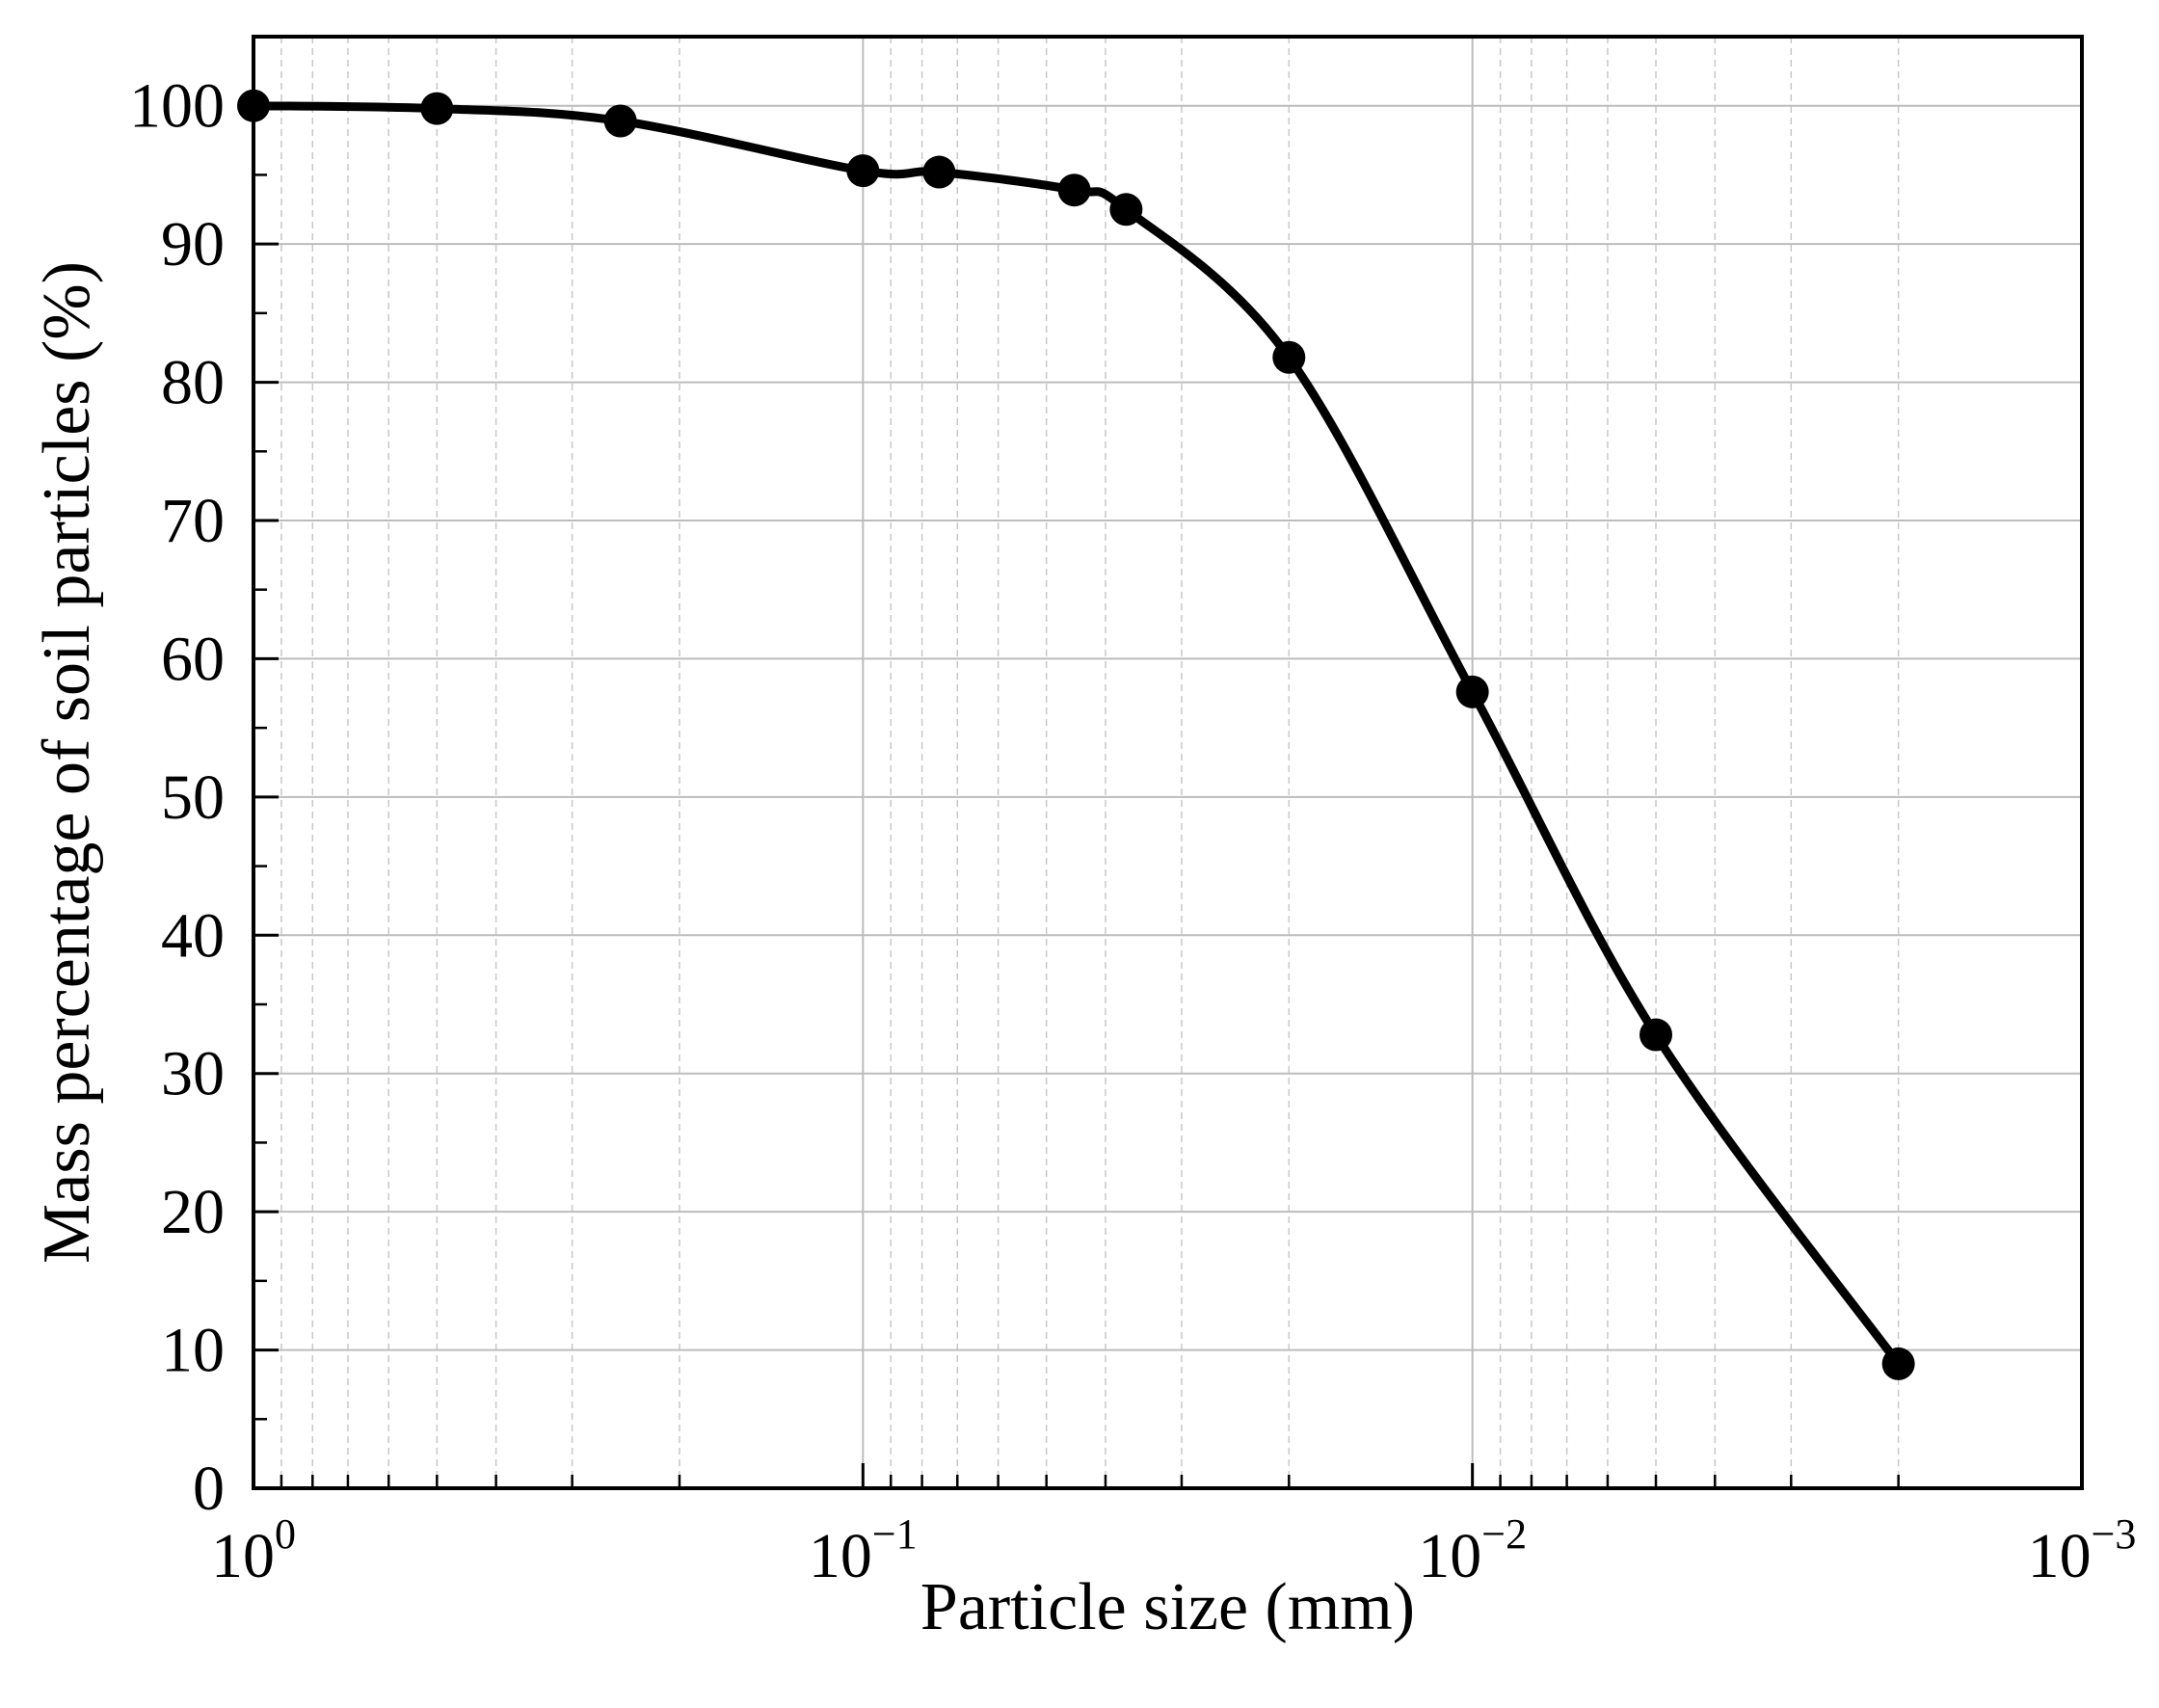  Describe the element at coordinates (1472, 1550) in the screenshot. I see `x-tick-label: 10⁻²` at that location.